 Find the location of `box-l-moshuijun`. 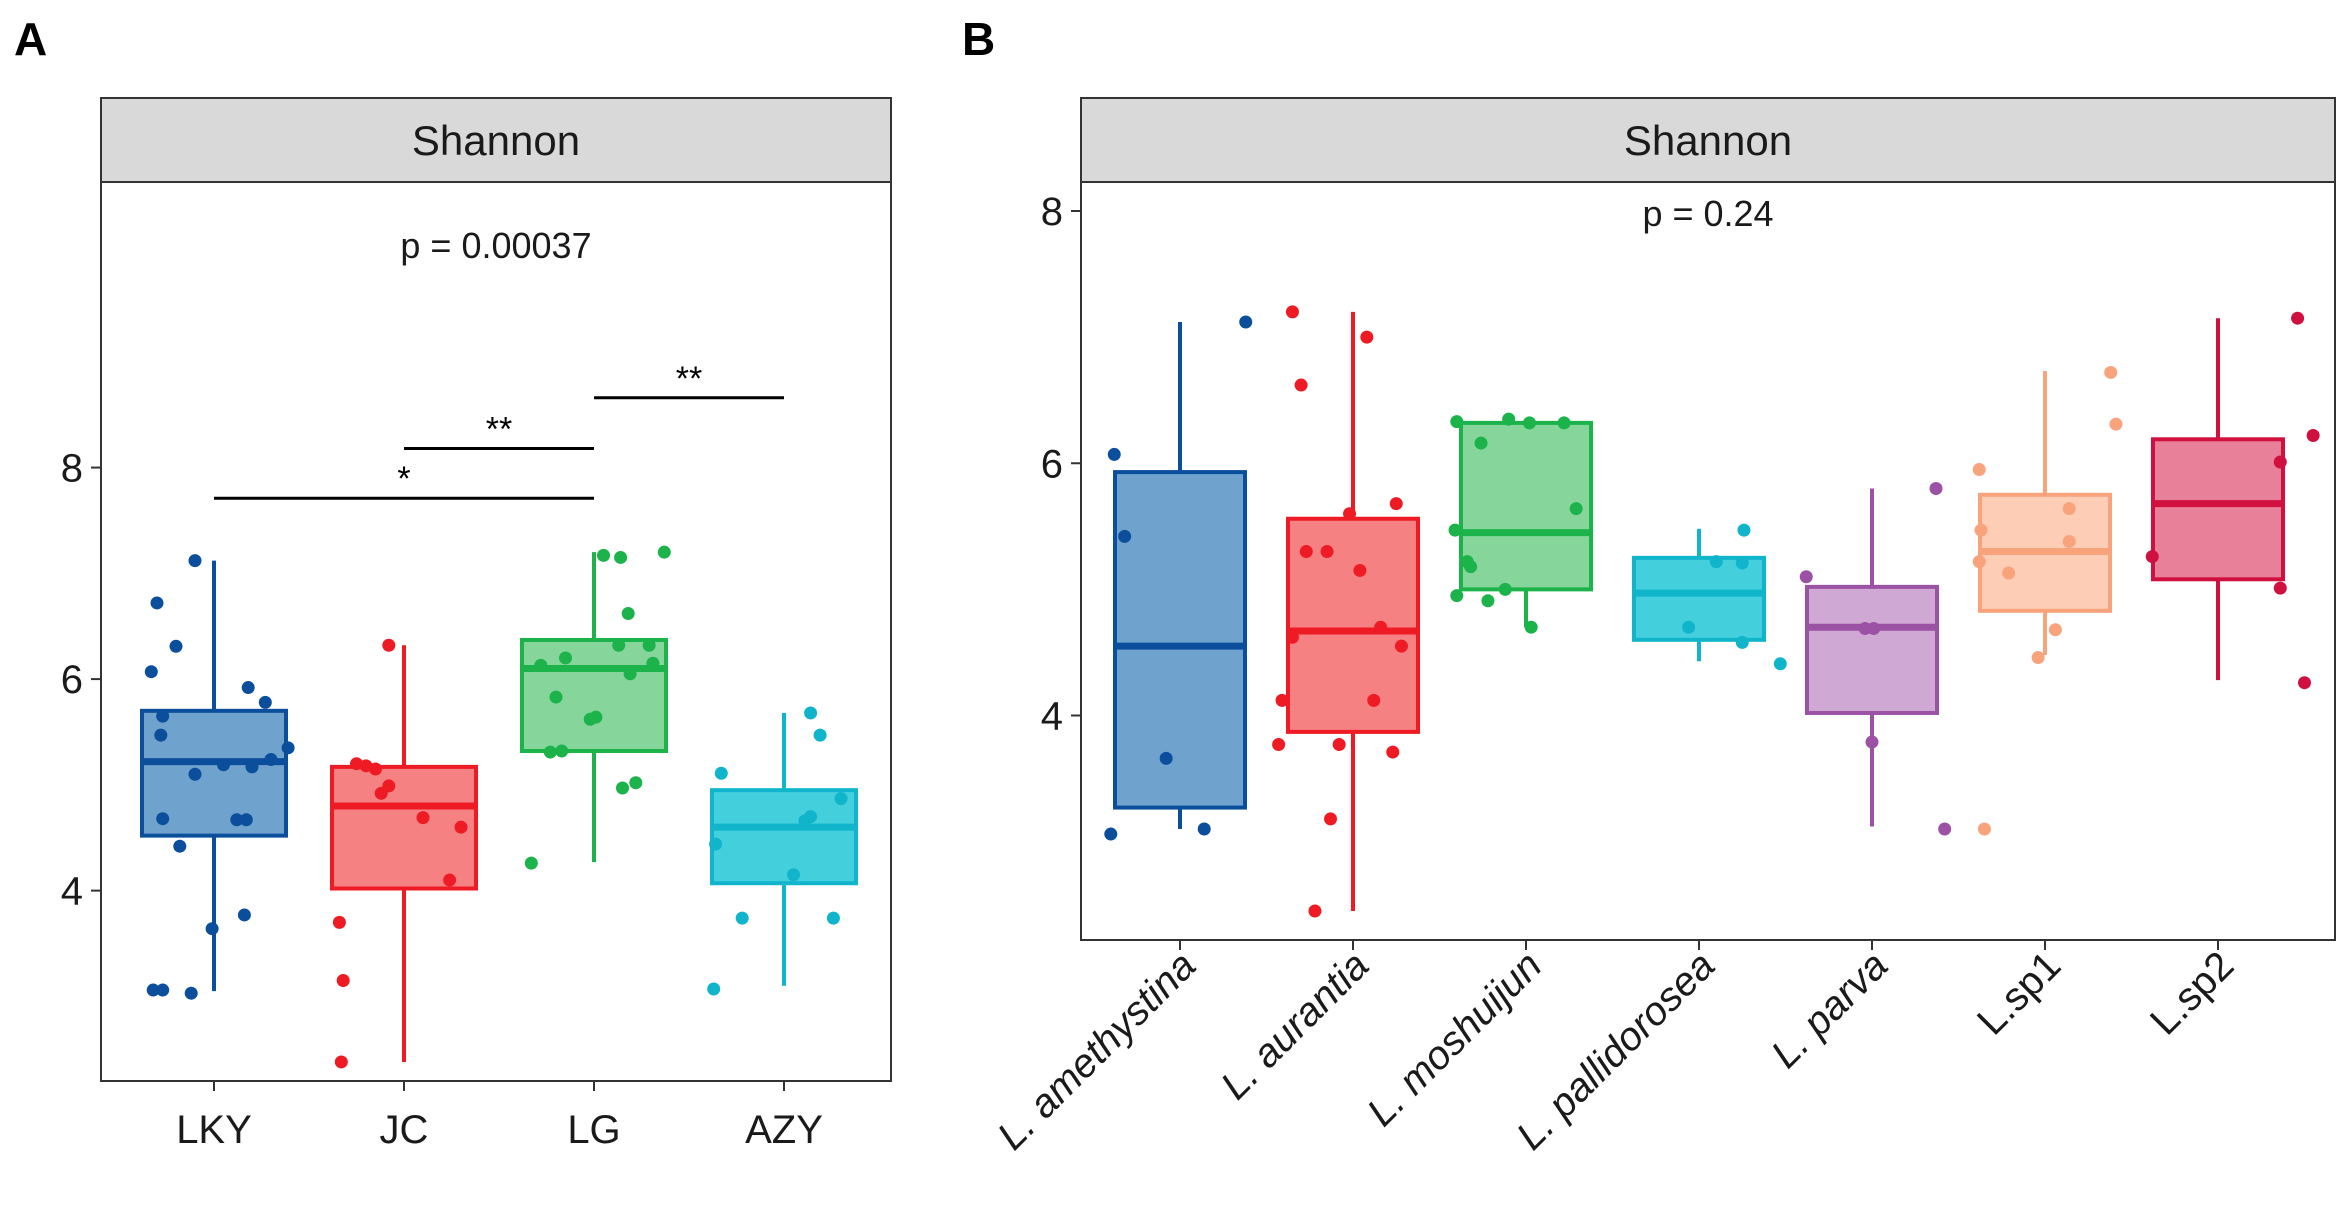

box-l-moshuijun is located at coordinates (1520, 523).